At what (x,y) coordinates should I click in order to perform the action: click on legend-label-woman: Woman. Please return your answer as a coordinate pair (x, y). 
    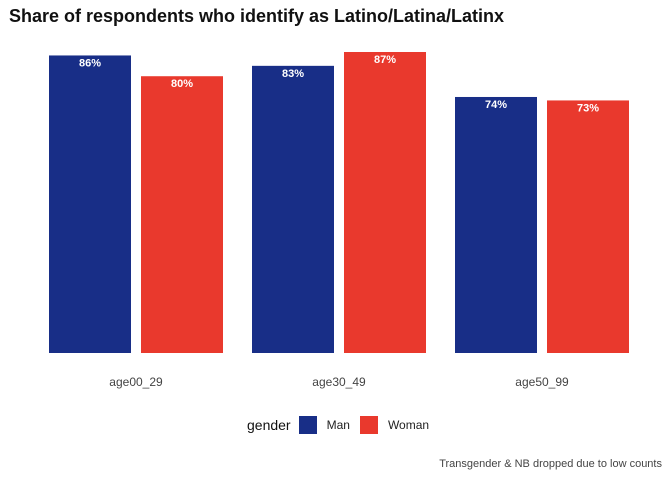
    Looking at the image, I should click on (408, 425).